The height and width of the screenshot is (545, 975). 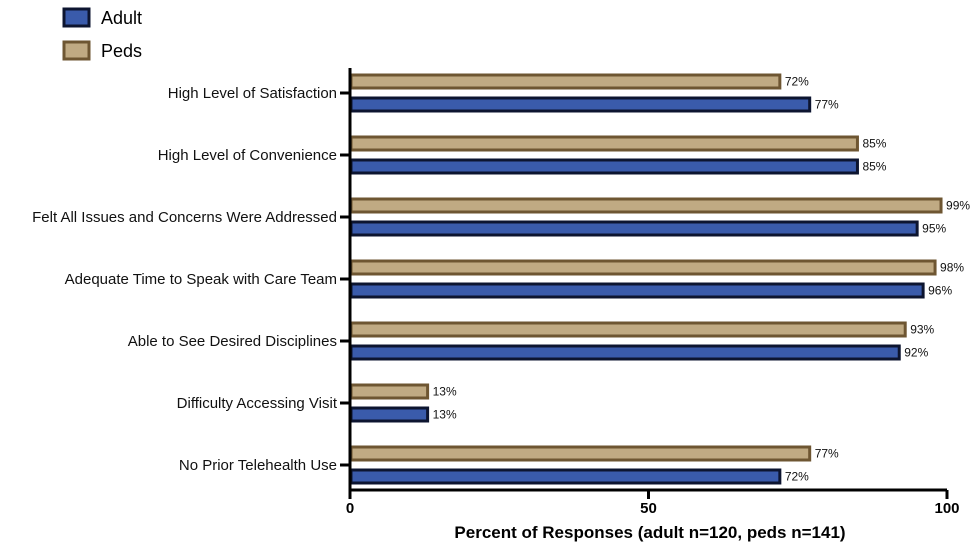 I want to click on data-label-peds-3: 98%, so click(x=952, y=268).